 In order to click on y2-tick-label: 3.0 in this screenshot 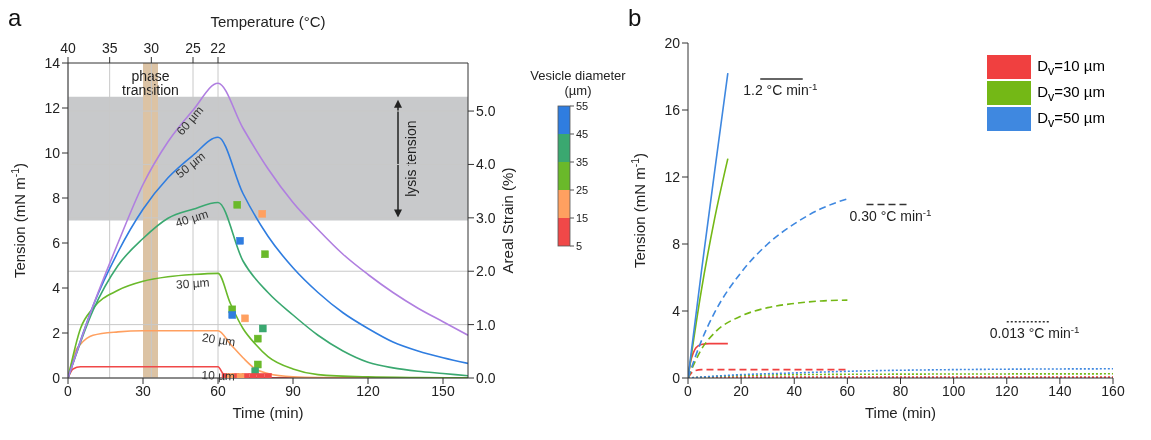, I will do `click(486, 217)`.